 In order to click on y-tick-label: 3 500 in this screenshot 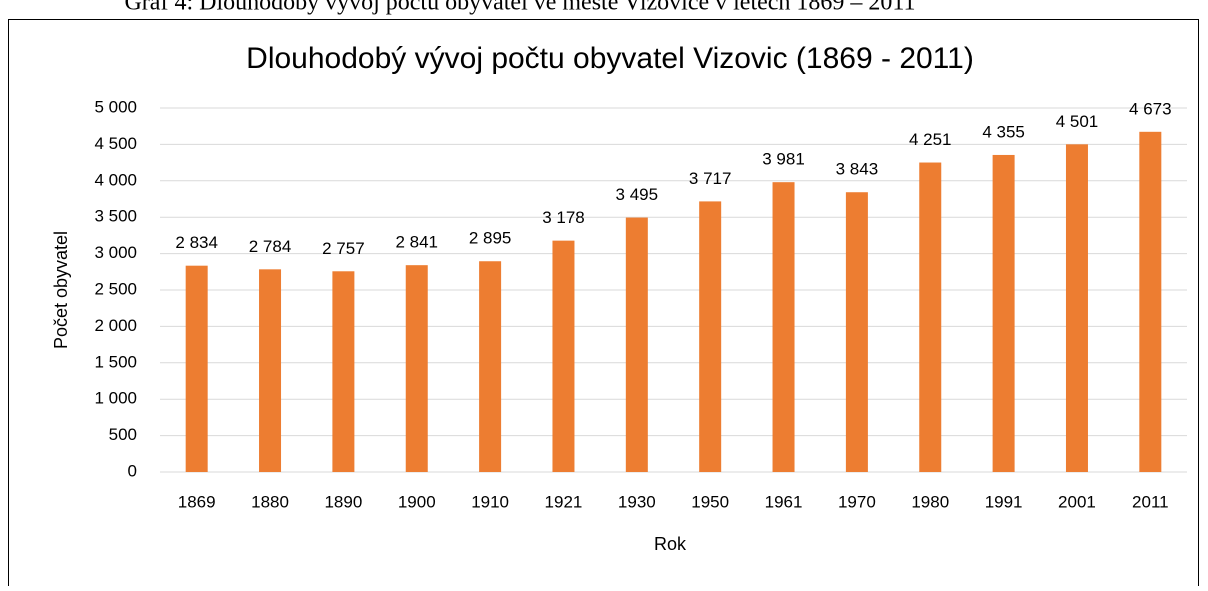, I will do `click(115, 216)`.